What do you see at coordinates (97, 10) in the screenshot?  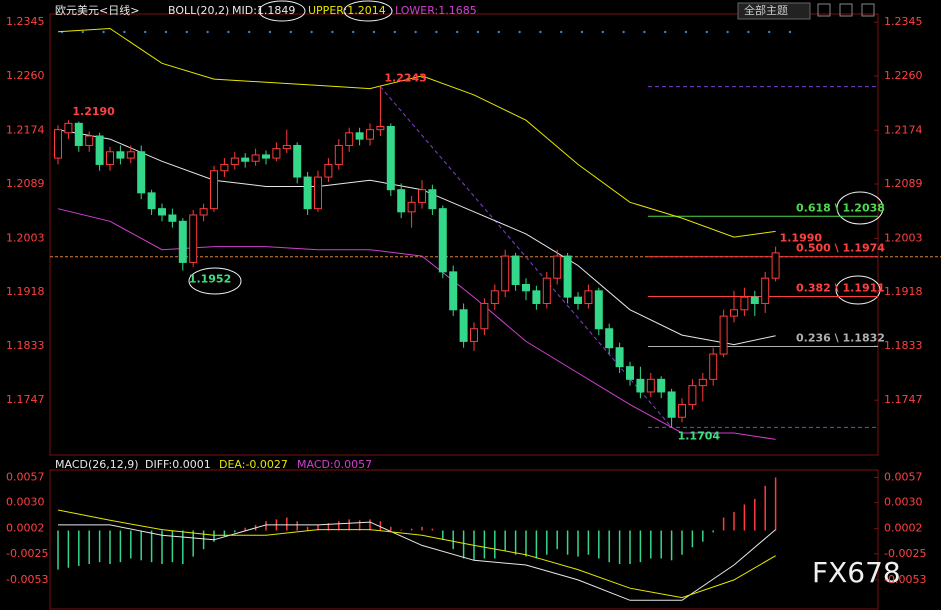 I see `chart-title: 欧元美元<日线>` at bounding box center [97, 10].